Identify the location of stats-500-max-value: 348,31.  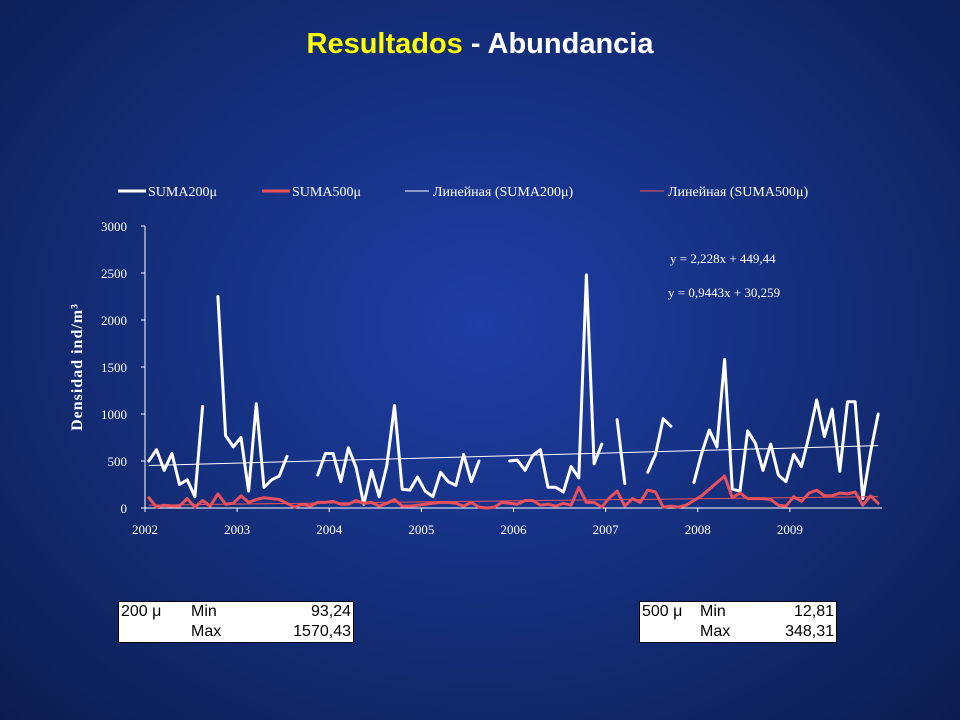
(809, 631).